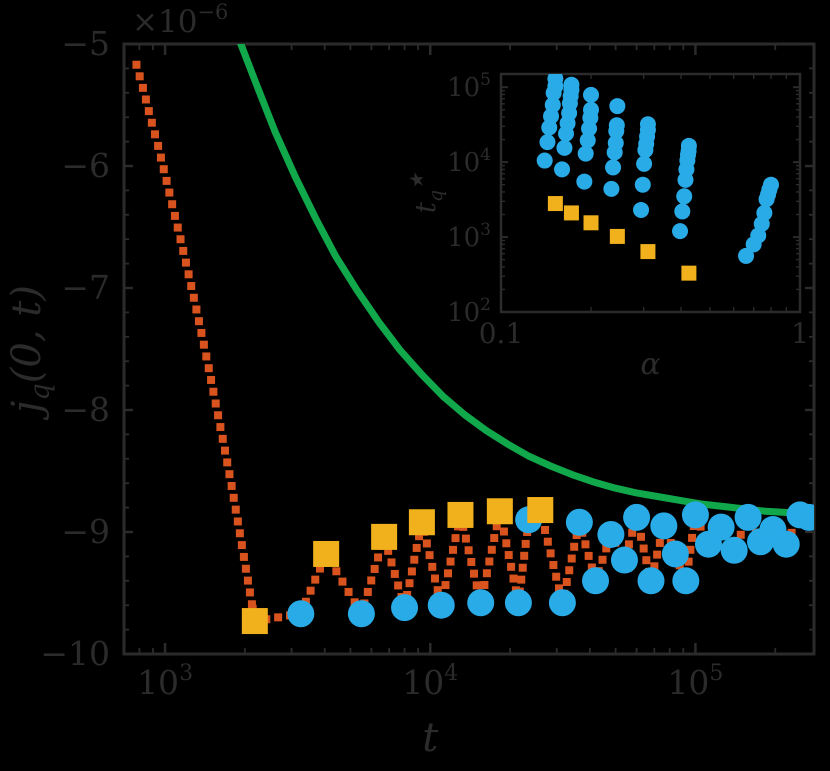 This screenshot has height=771, width=830. I want to click on y-tick-label: −10, so click(75, 653).